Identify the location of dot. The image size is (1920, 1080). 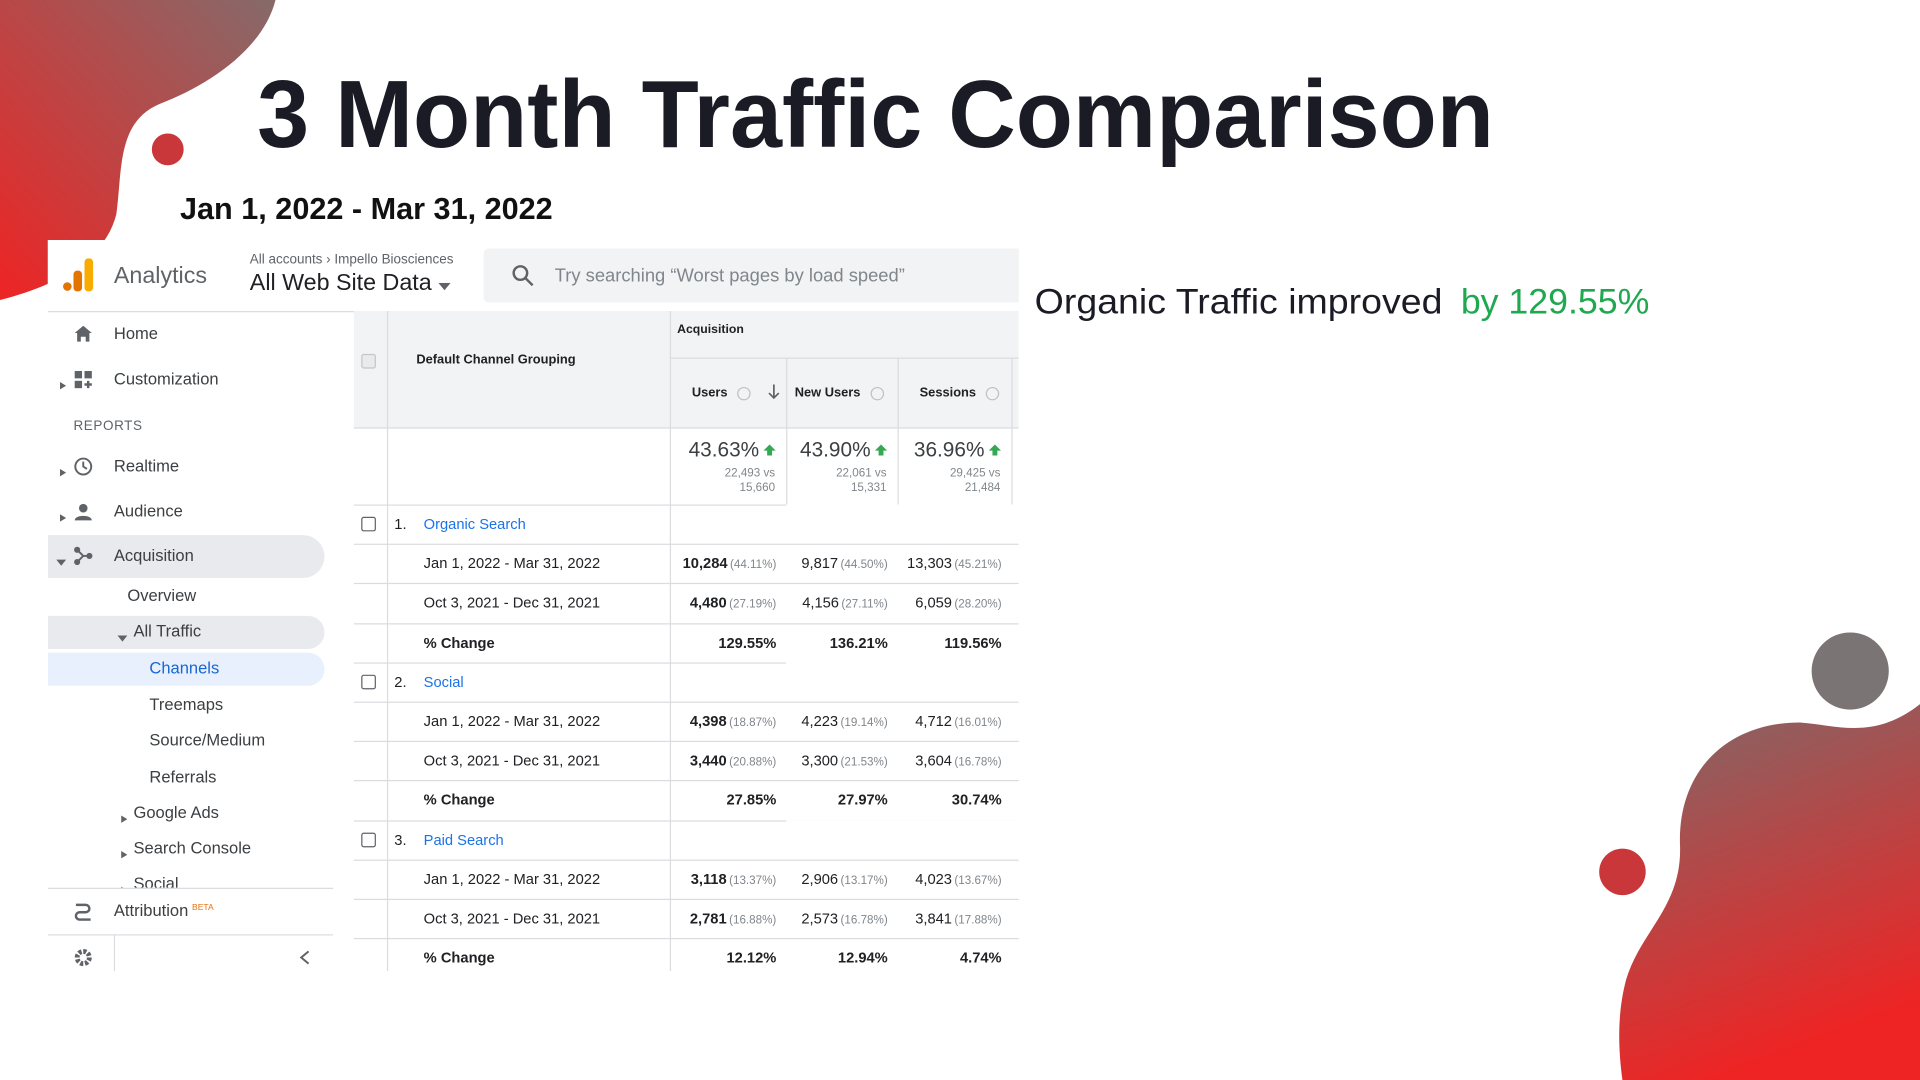
(1850, 671).